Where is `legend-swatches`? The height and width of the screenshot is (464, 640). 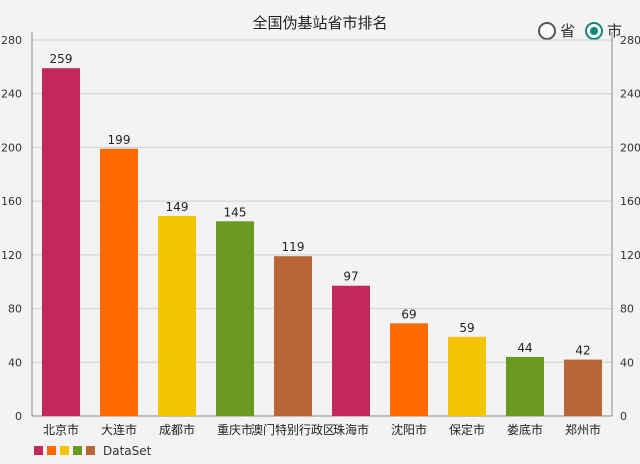
legend-swatches is located at coordinates (66, 451).